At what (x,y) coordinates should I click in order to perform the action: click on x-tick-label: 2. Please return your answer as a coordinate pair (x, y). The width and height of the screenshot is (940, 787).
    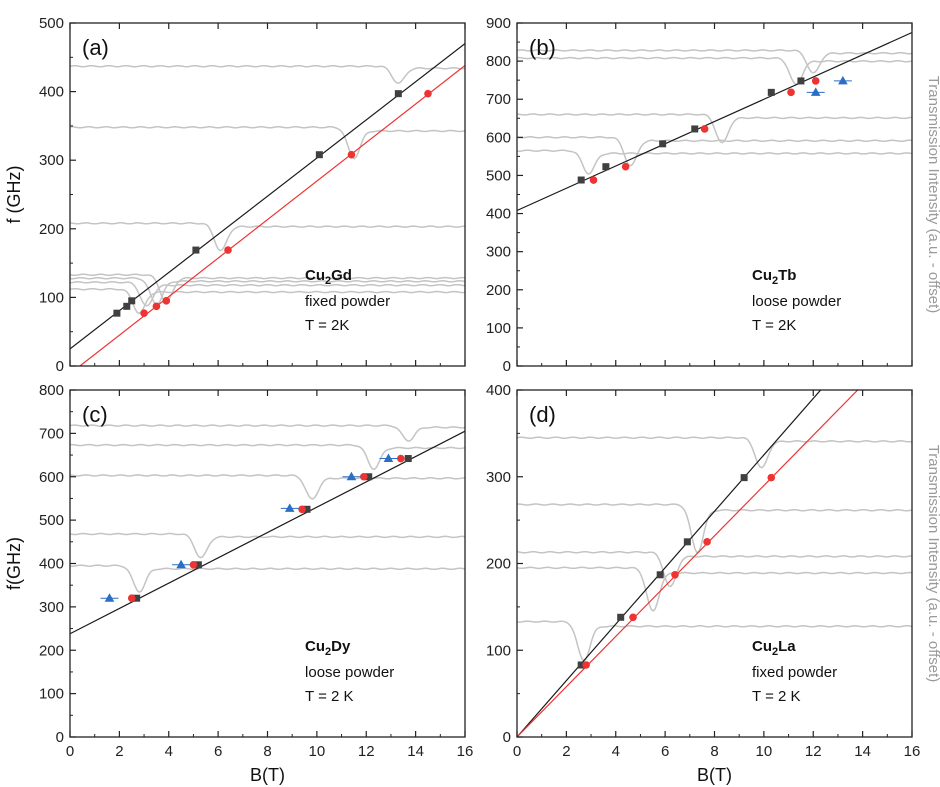
    Looking at the image, I should click on (119, 751).